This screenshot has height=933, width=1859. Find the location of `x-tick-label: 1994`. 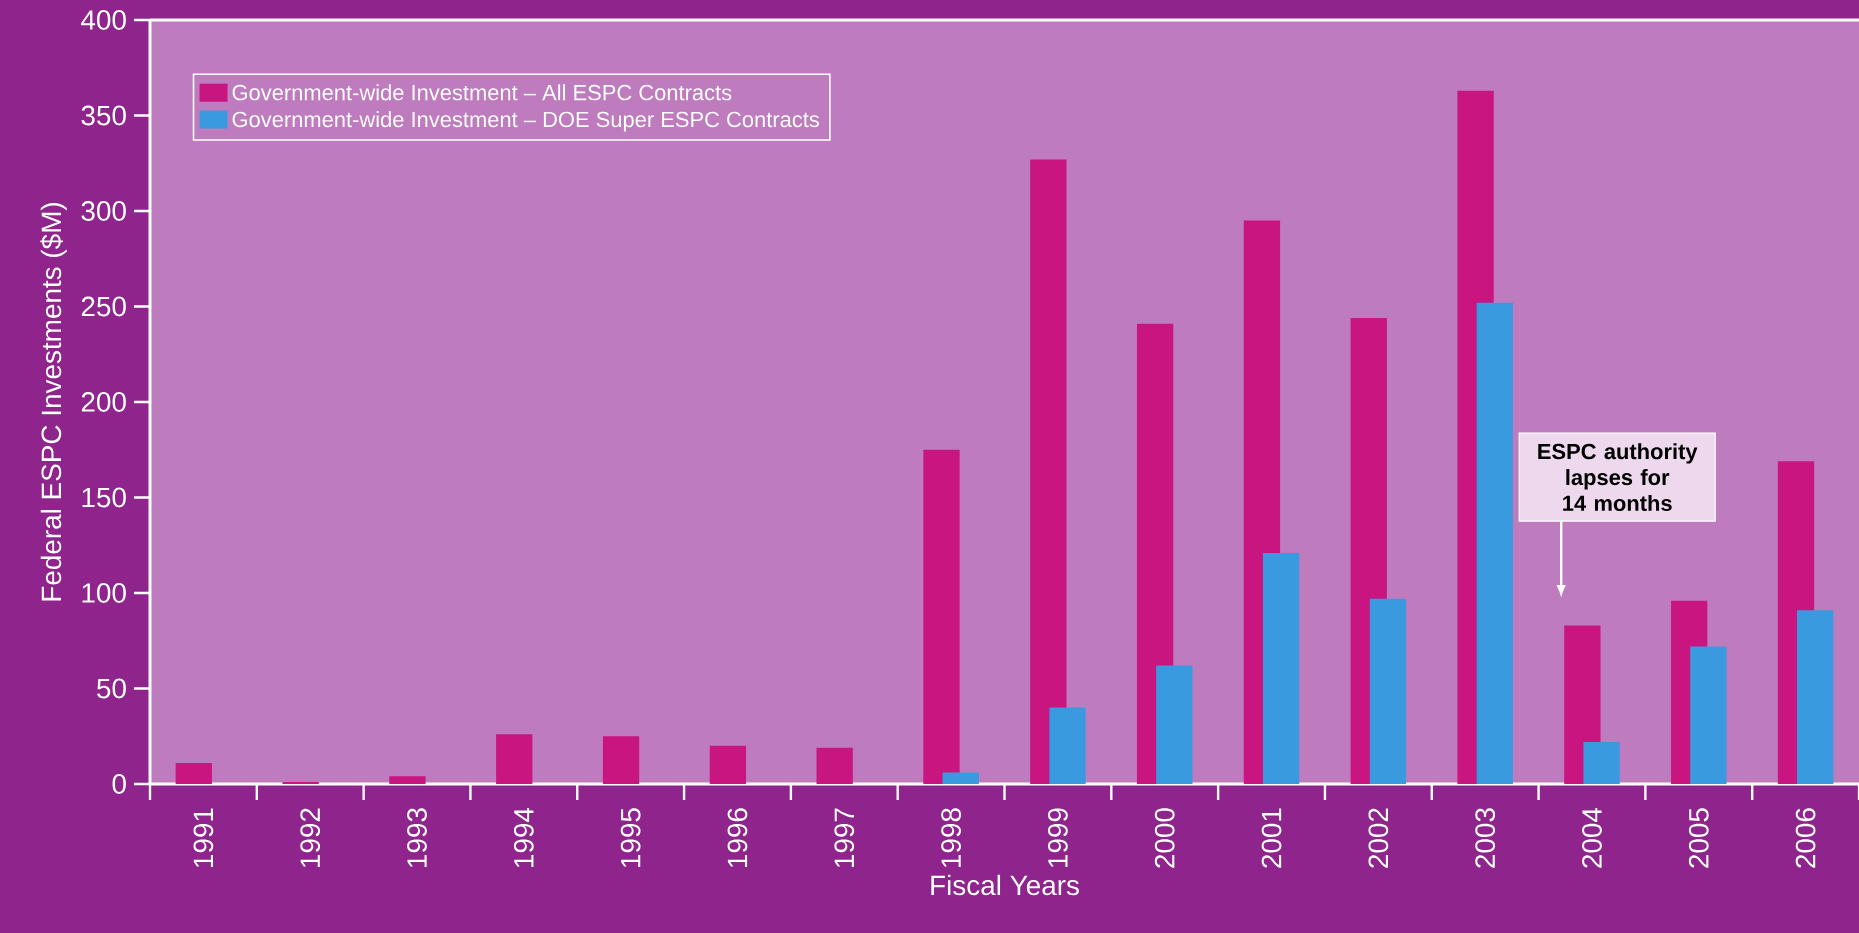

x-tick-label: 1994 is located at coordinates (523, 837).